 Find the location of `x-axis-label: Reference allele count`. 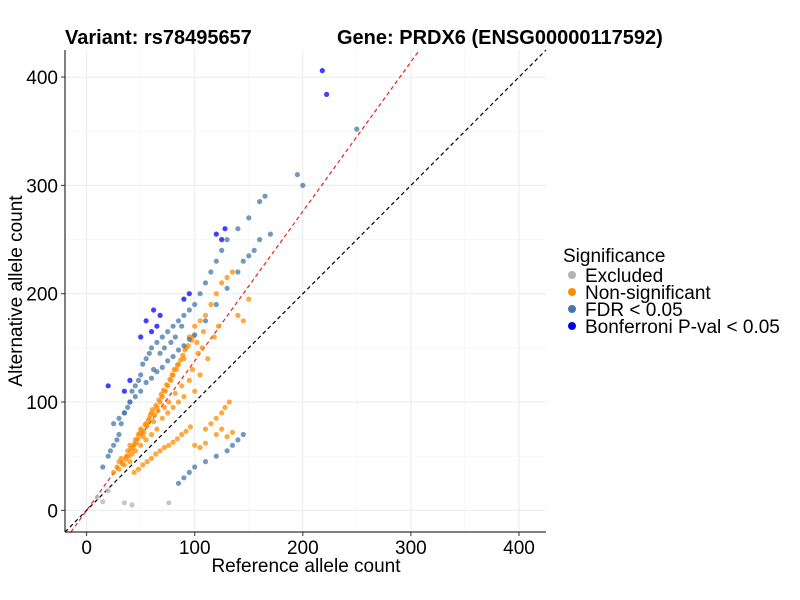

x-axis-label: Reference allele count is located at coordinates (306, 566).